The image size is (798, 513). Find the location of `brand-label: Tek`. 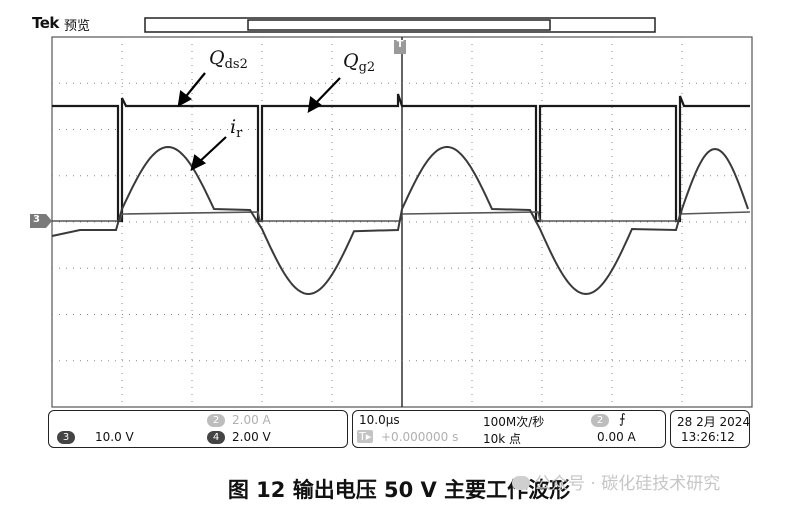

brand-label: Tek is located at coordinates (45, 23).